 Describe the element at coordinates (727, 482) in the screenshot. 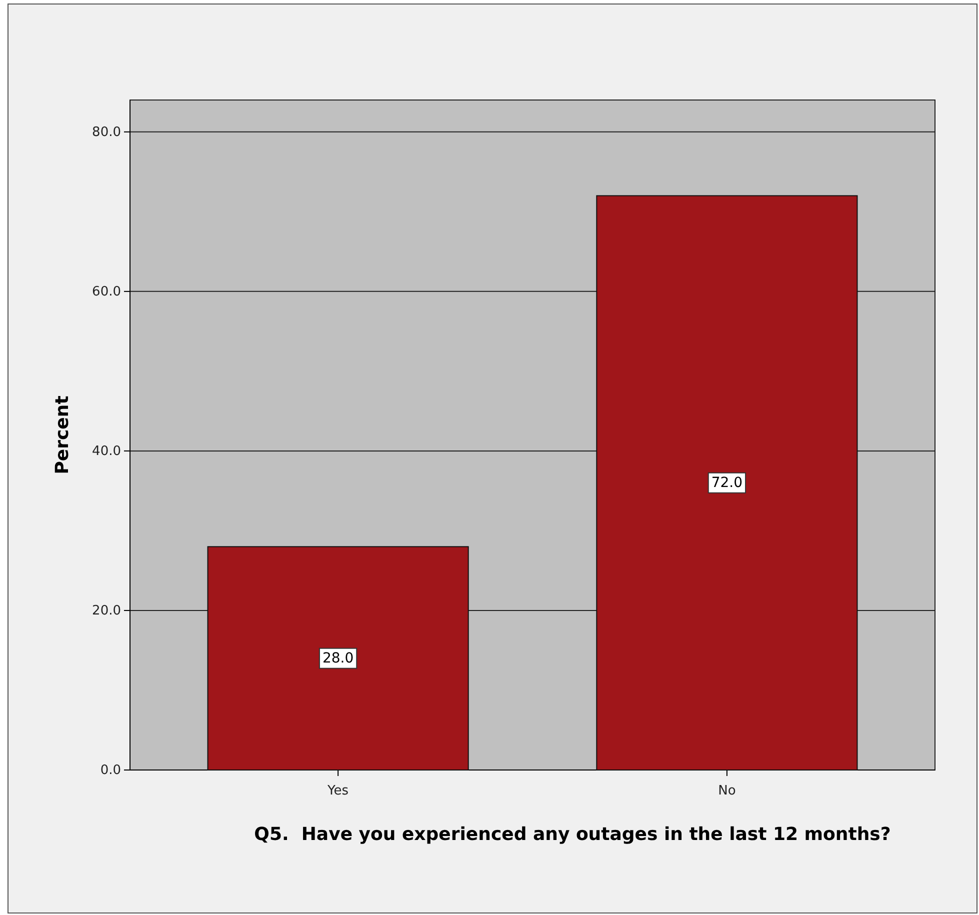

I see `data-label: 72.0` at that location.